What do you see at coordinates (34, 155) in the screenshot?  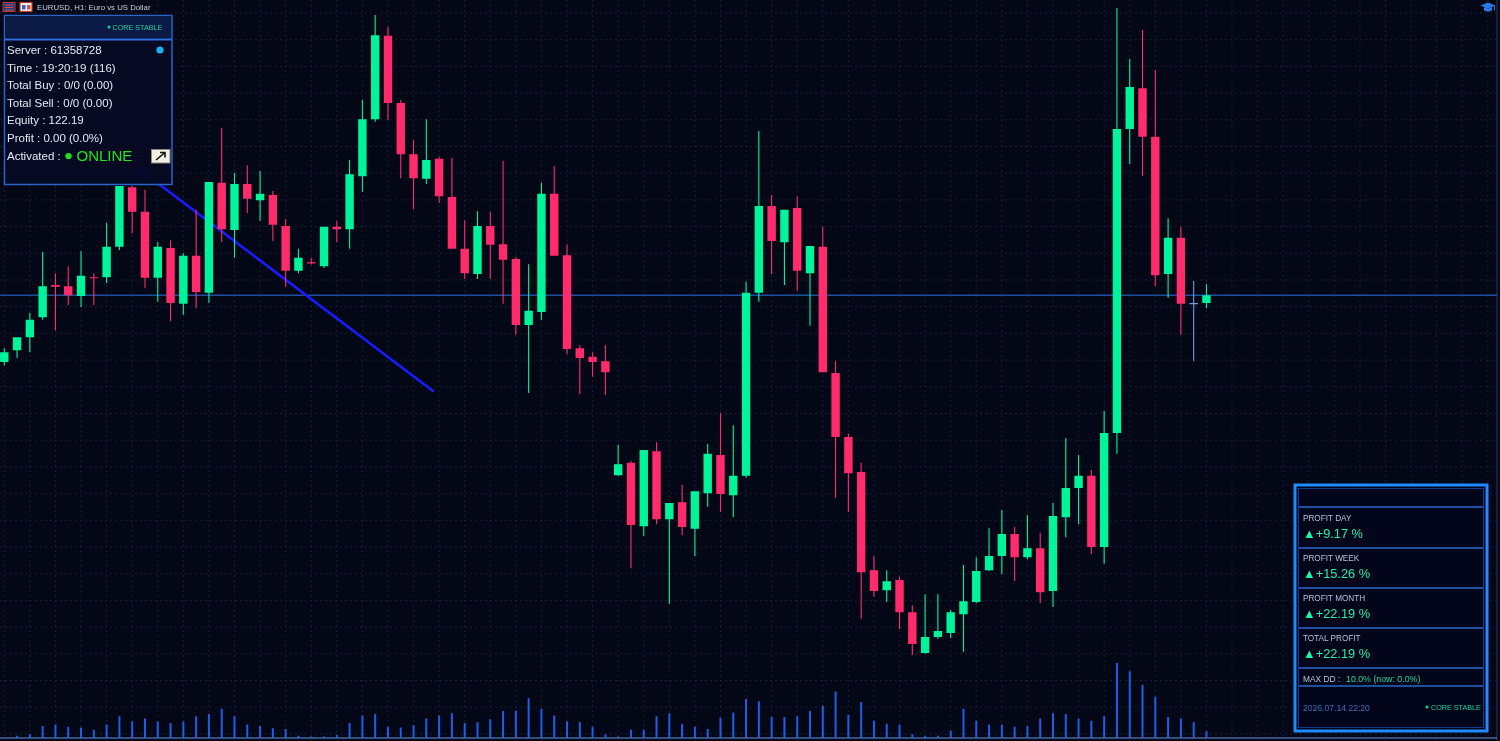 I see `annotation: Activated :` at bounding box center [34, 155].